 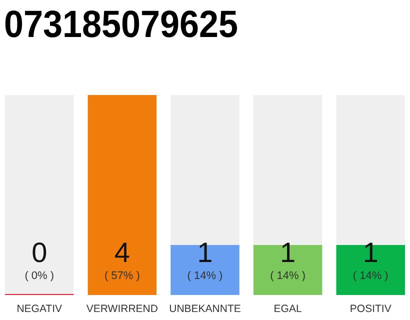 I want to click on data-label: 4, so click(x=122, y=252).